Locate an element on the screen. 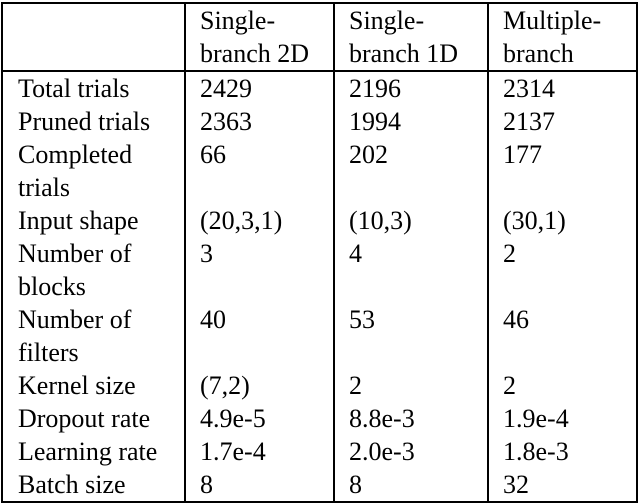 Image resolution: width=640 pixels, height=504 pixels. value-cell: (7,2) is located at coordinates (258, 385).